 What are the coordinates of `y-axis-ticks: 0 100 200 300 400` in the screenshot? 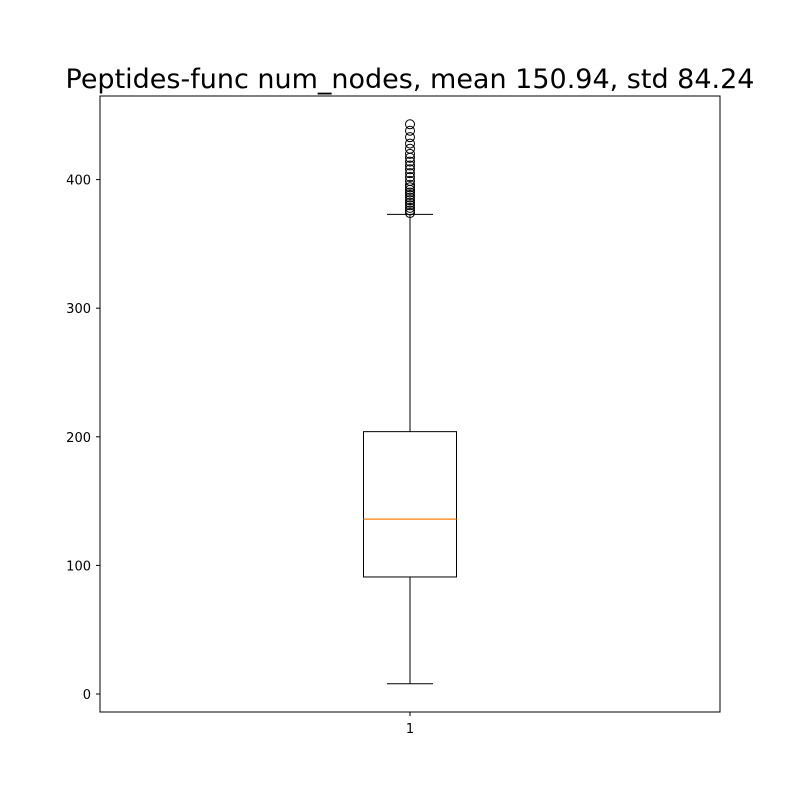 It's located at (83, 438).